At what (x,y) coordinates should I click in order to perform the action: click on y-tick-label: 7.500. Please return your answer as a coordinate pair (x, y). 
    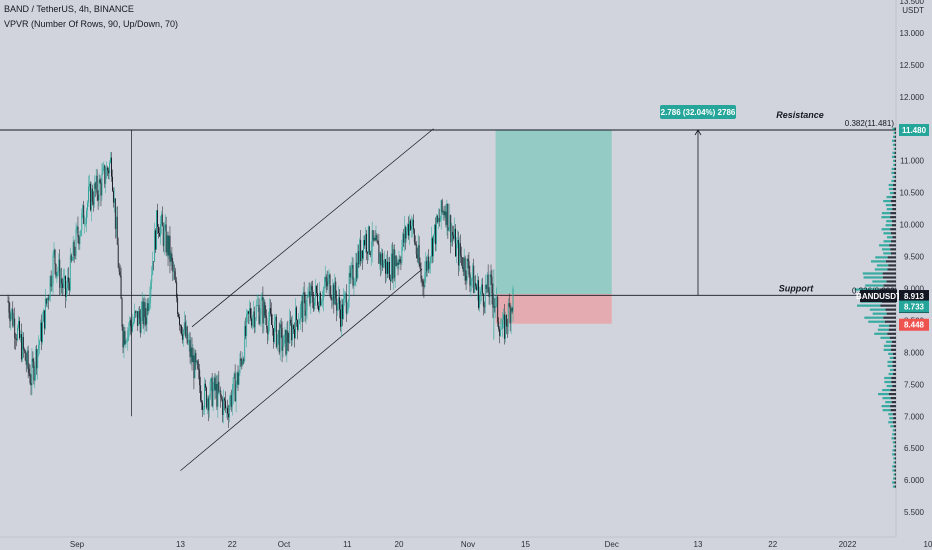
    Looking at the image, I should click on (914, 384).